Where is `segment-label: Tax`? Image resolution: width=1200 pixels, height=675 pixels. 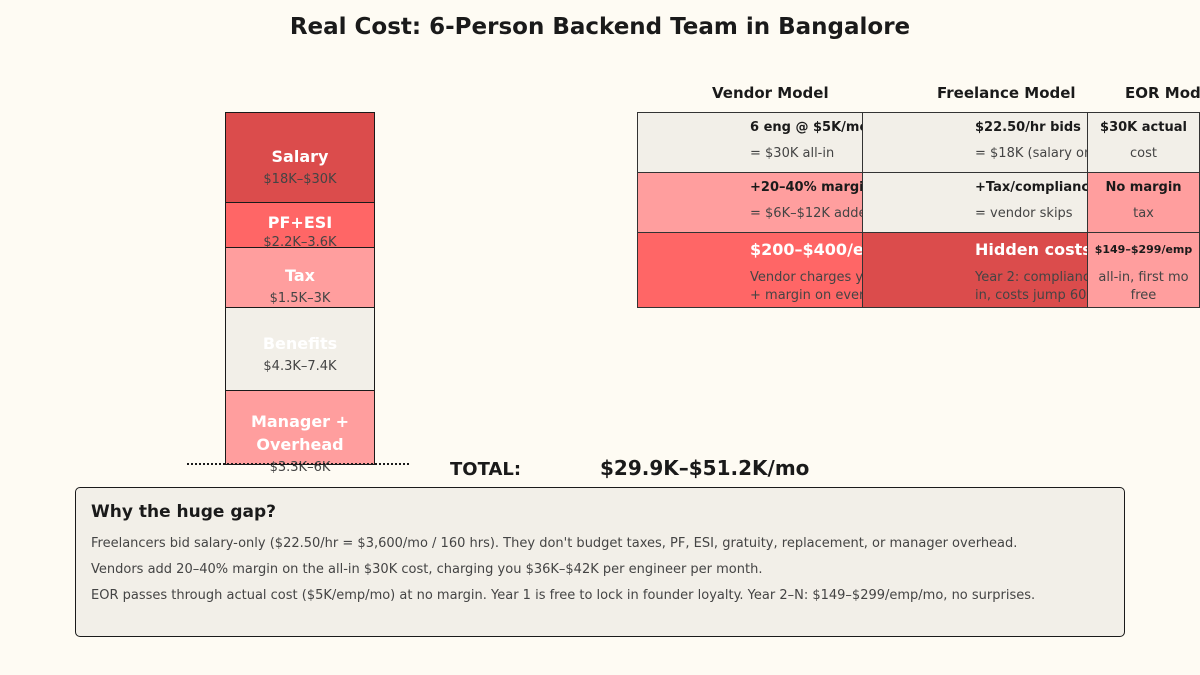 segment-label: Tax is located at coordinates (300, 275).